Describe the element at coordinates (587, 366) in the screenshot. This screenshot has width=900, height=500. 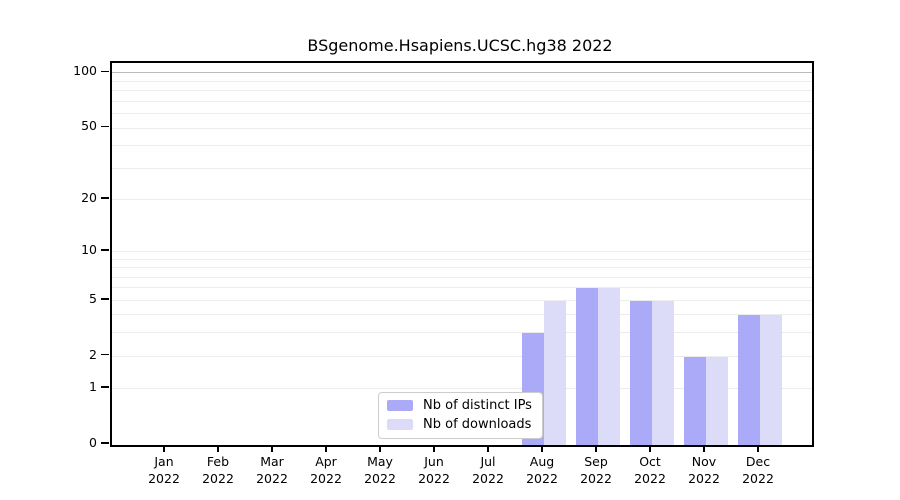
I see `bar-distinct-ips-sep` at that location.